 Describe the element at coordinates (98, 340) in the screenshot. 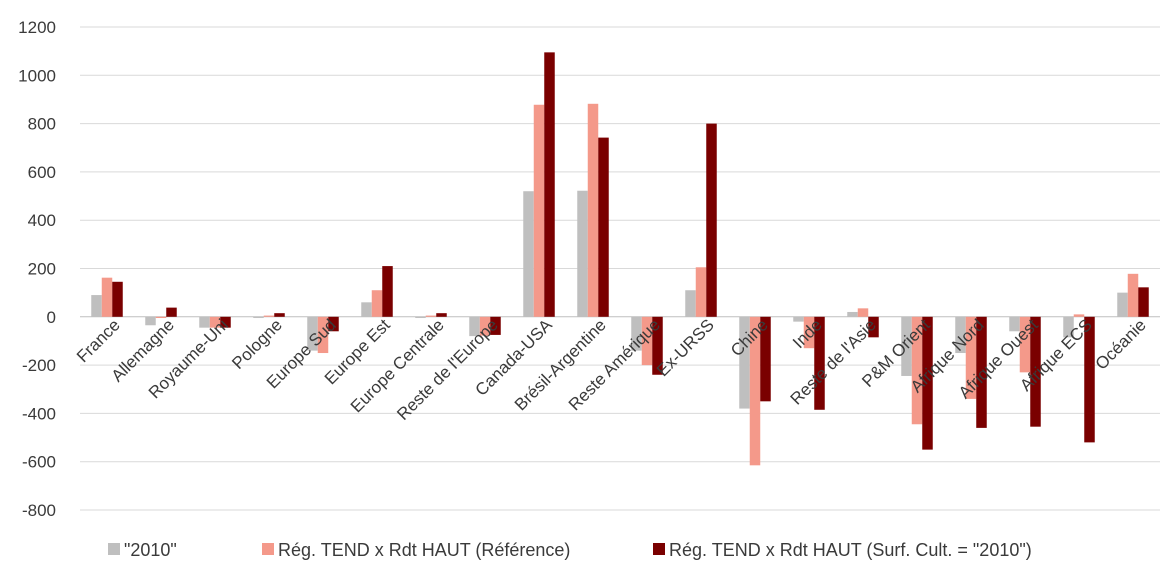

I see `category-label: France` at that location.